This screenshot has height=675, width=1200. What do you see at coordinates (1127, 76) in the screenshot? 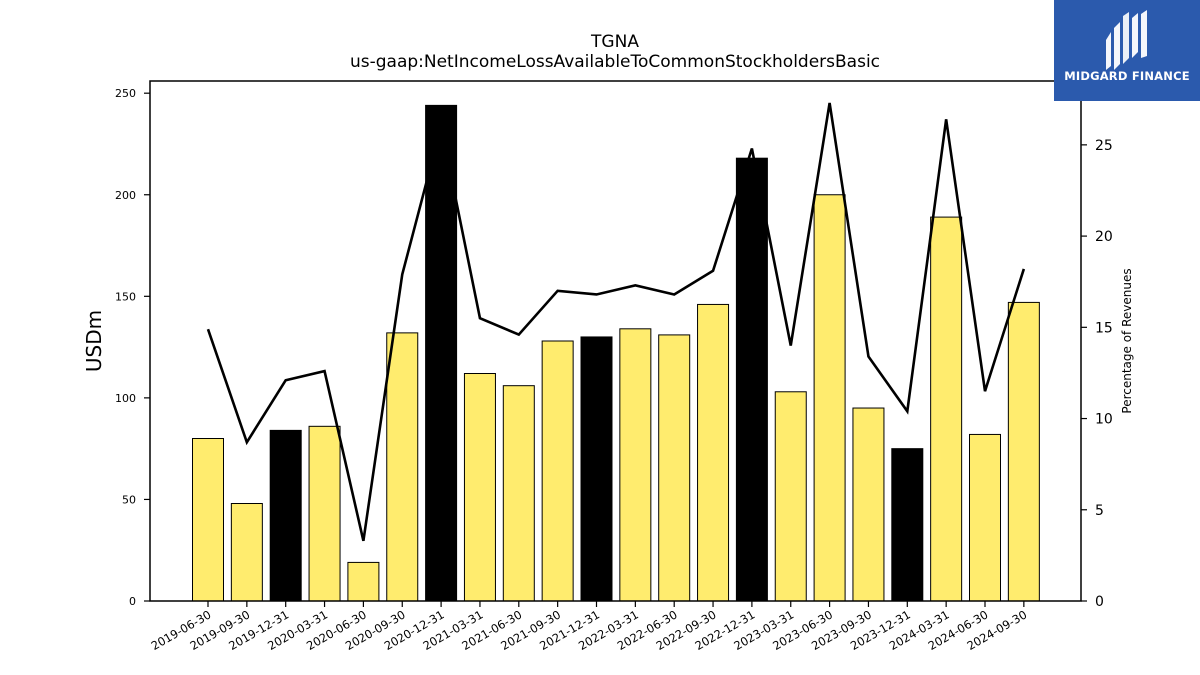
I see `logo-text: MIDGARD FINANCE` at bounding box center [1127, 76].